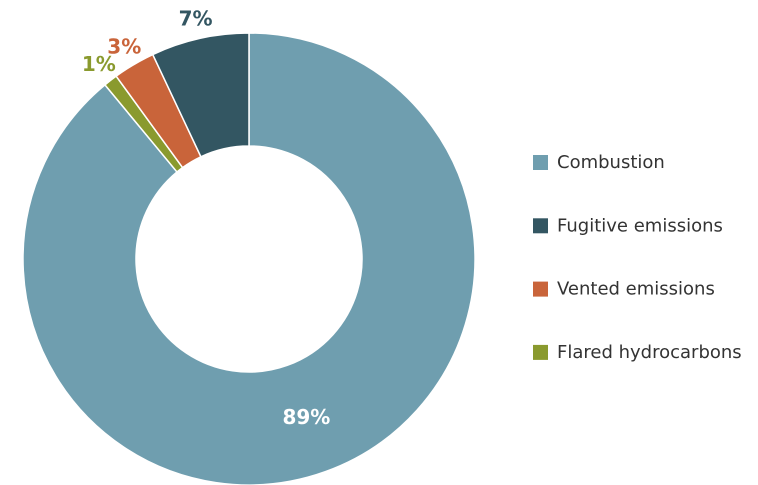 The width and height of the screenshot is (758, 485). I want to click on donut-segment, so click(200, 95).